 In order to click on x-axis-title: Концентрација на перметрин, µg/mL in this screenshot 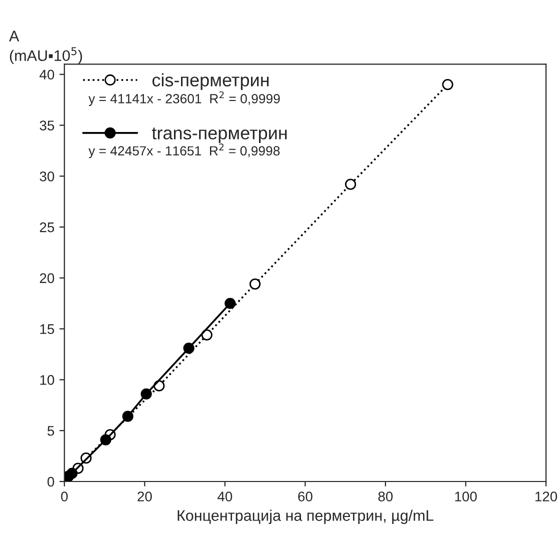, I will do `click(306, 517)`.